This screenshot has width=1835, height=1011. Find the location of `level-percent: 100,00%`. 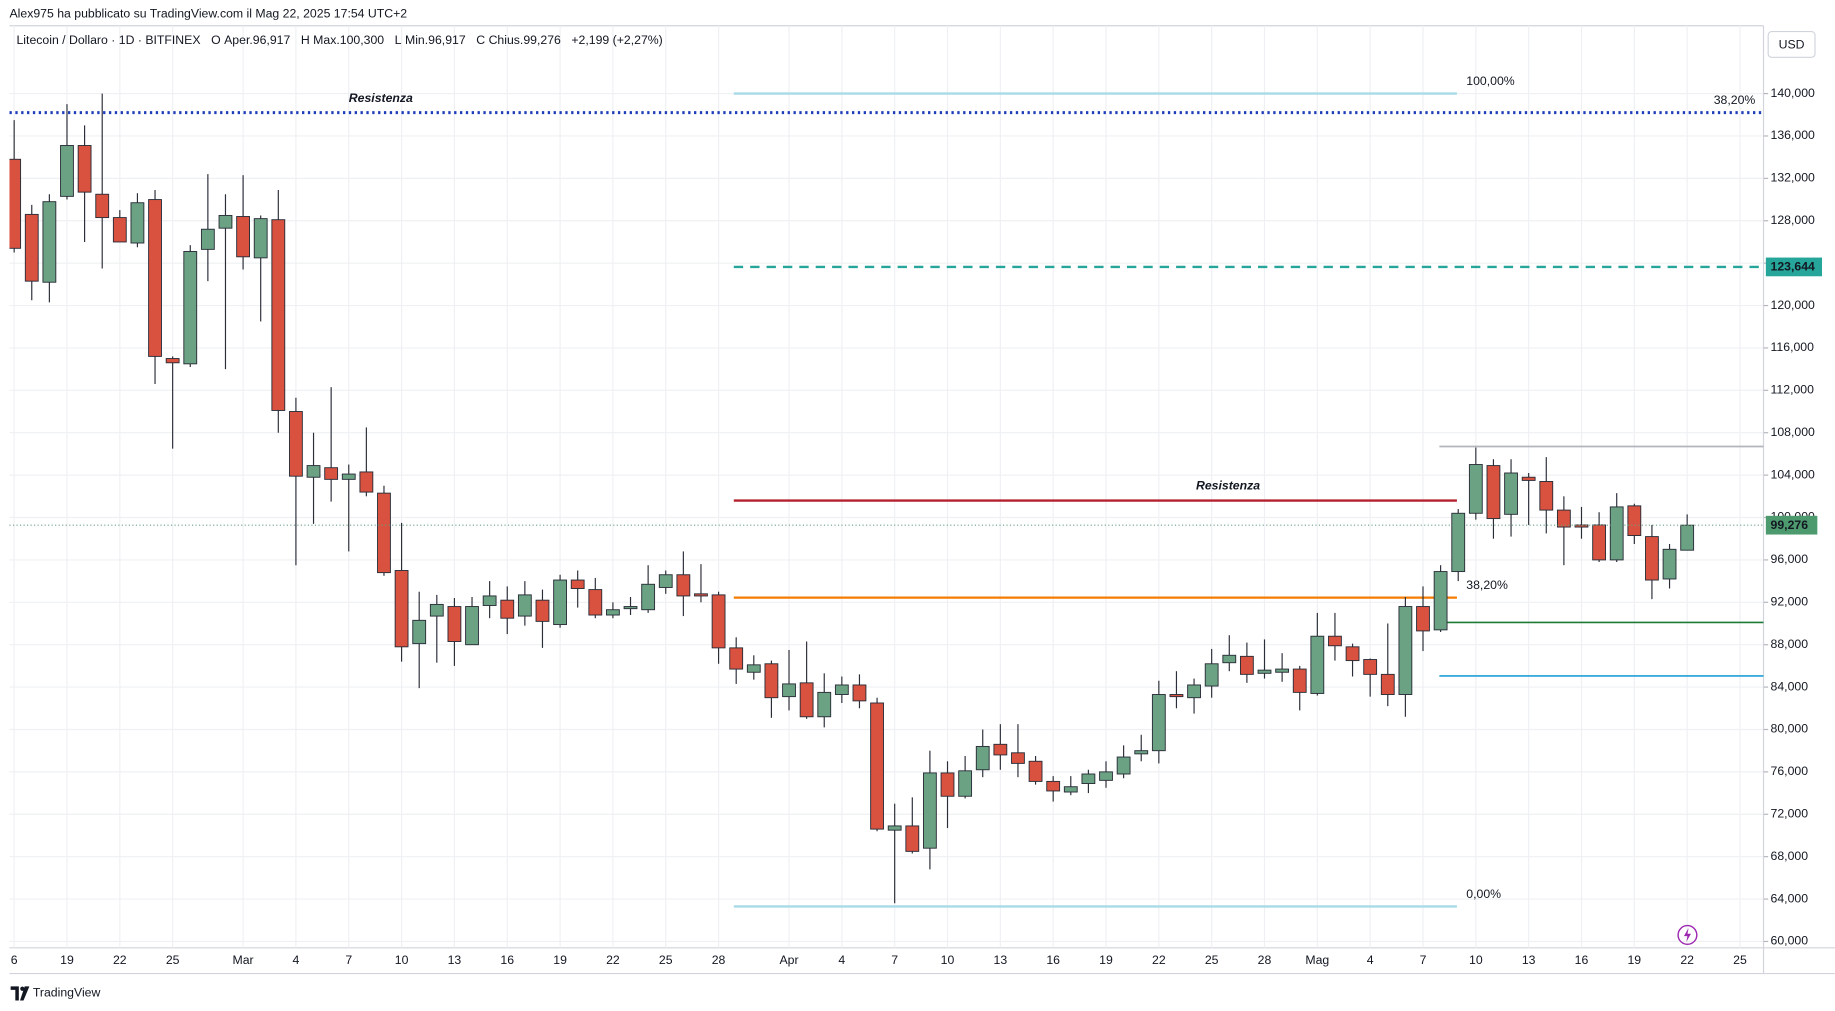

level-percent: 100,00% is located at coordinates (1490, 81).